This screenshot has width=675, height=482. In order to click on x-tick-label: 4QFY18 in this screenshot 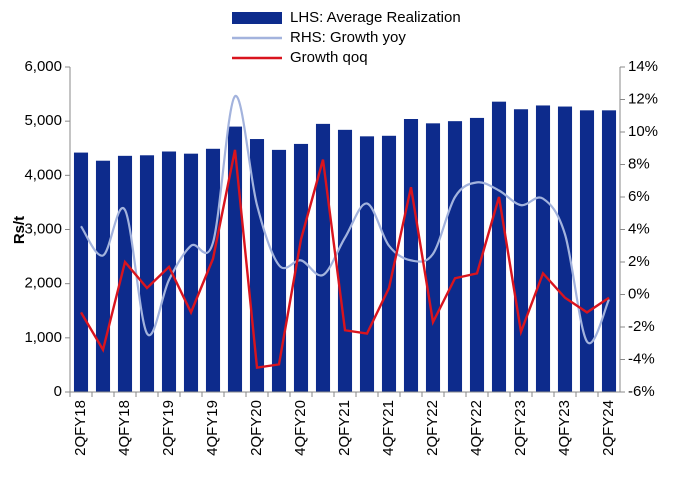, I will do `click(124, 428)`.